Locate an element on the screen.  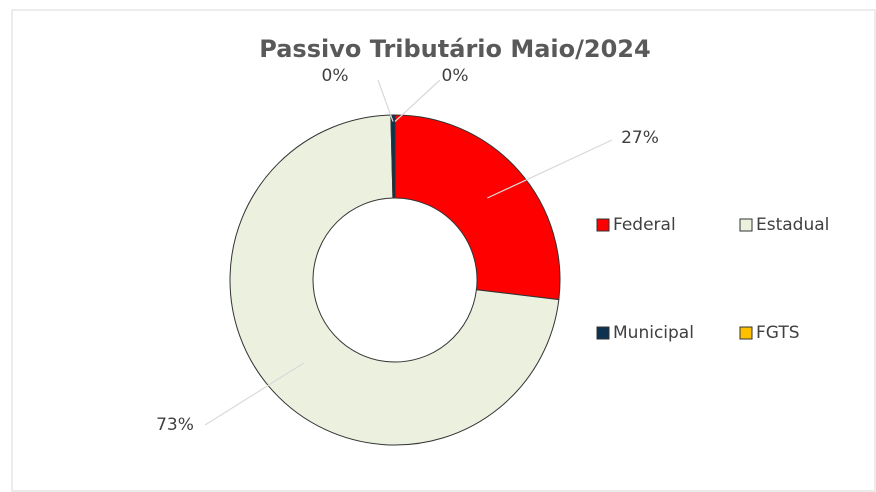
legend-label: FGTS is located at coordinates (778, 333).